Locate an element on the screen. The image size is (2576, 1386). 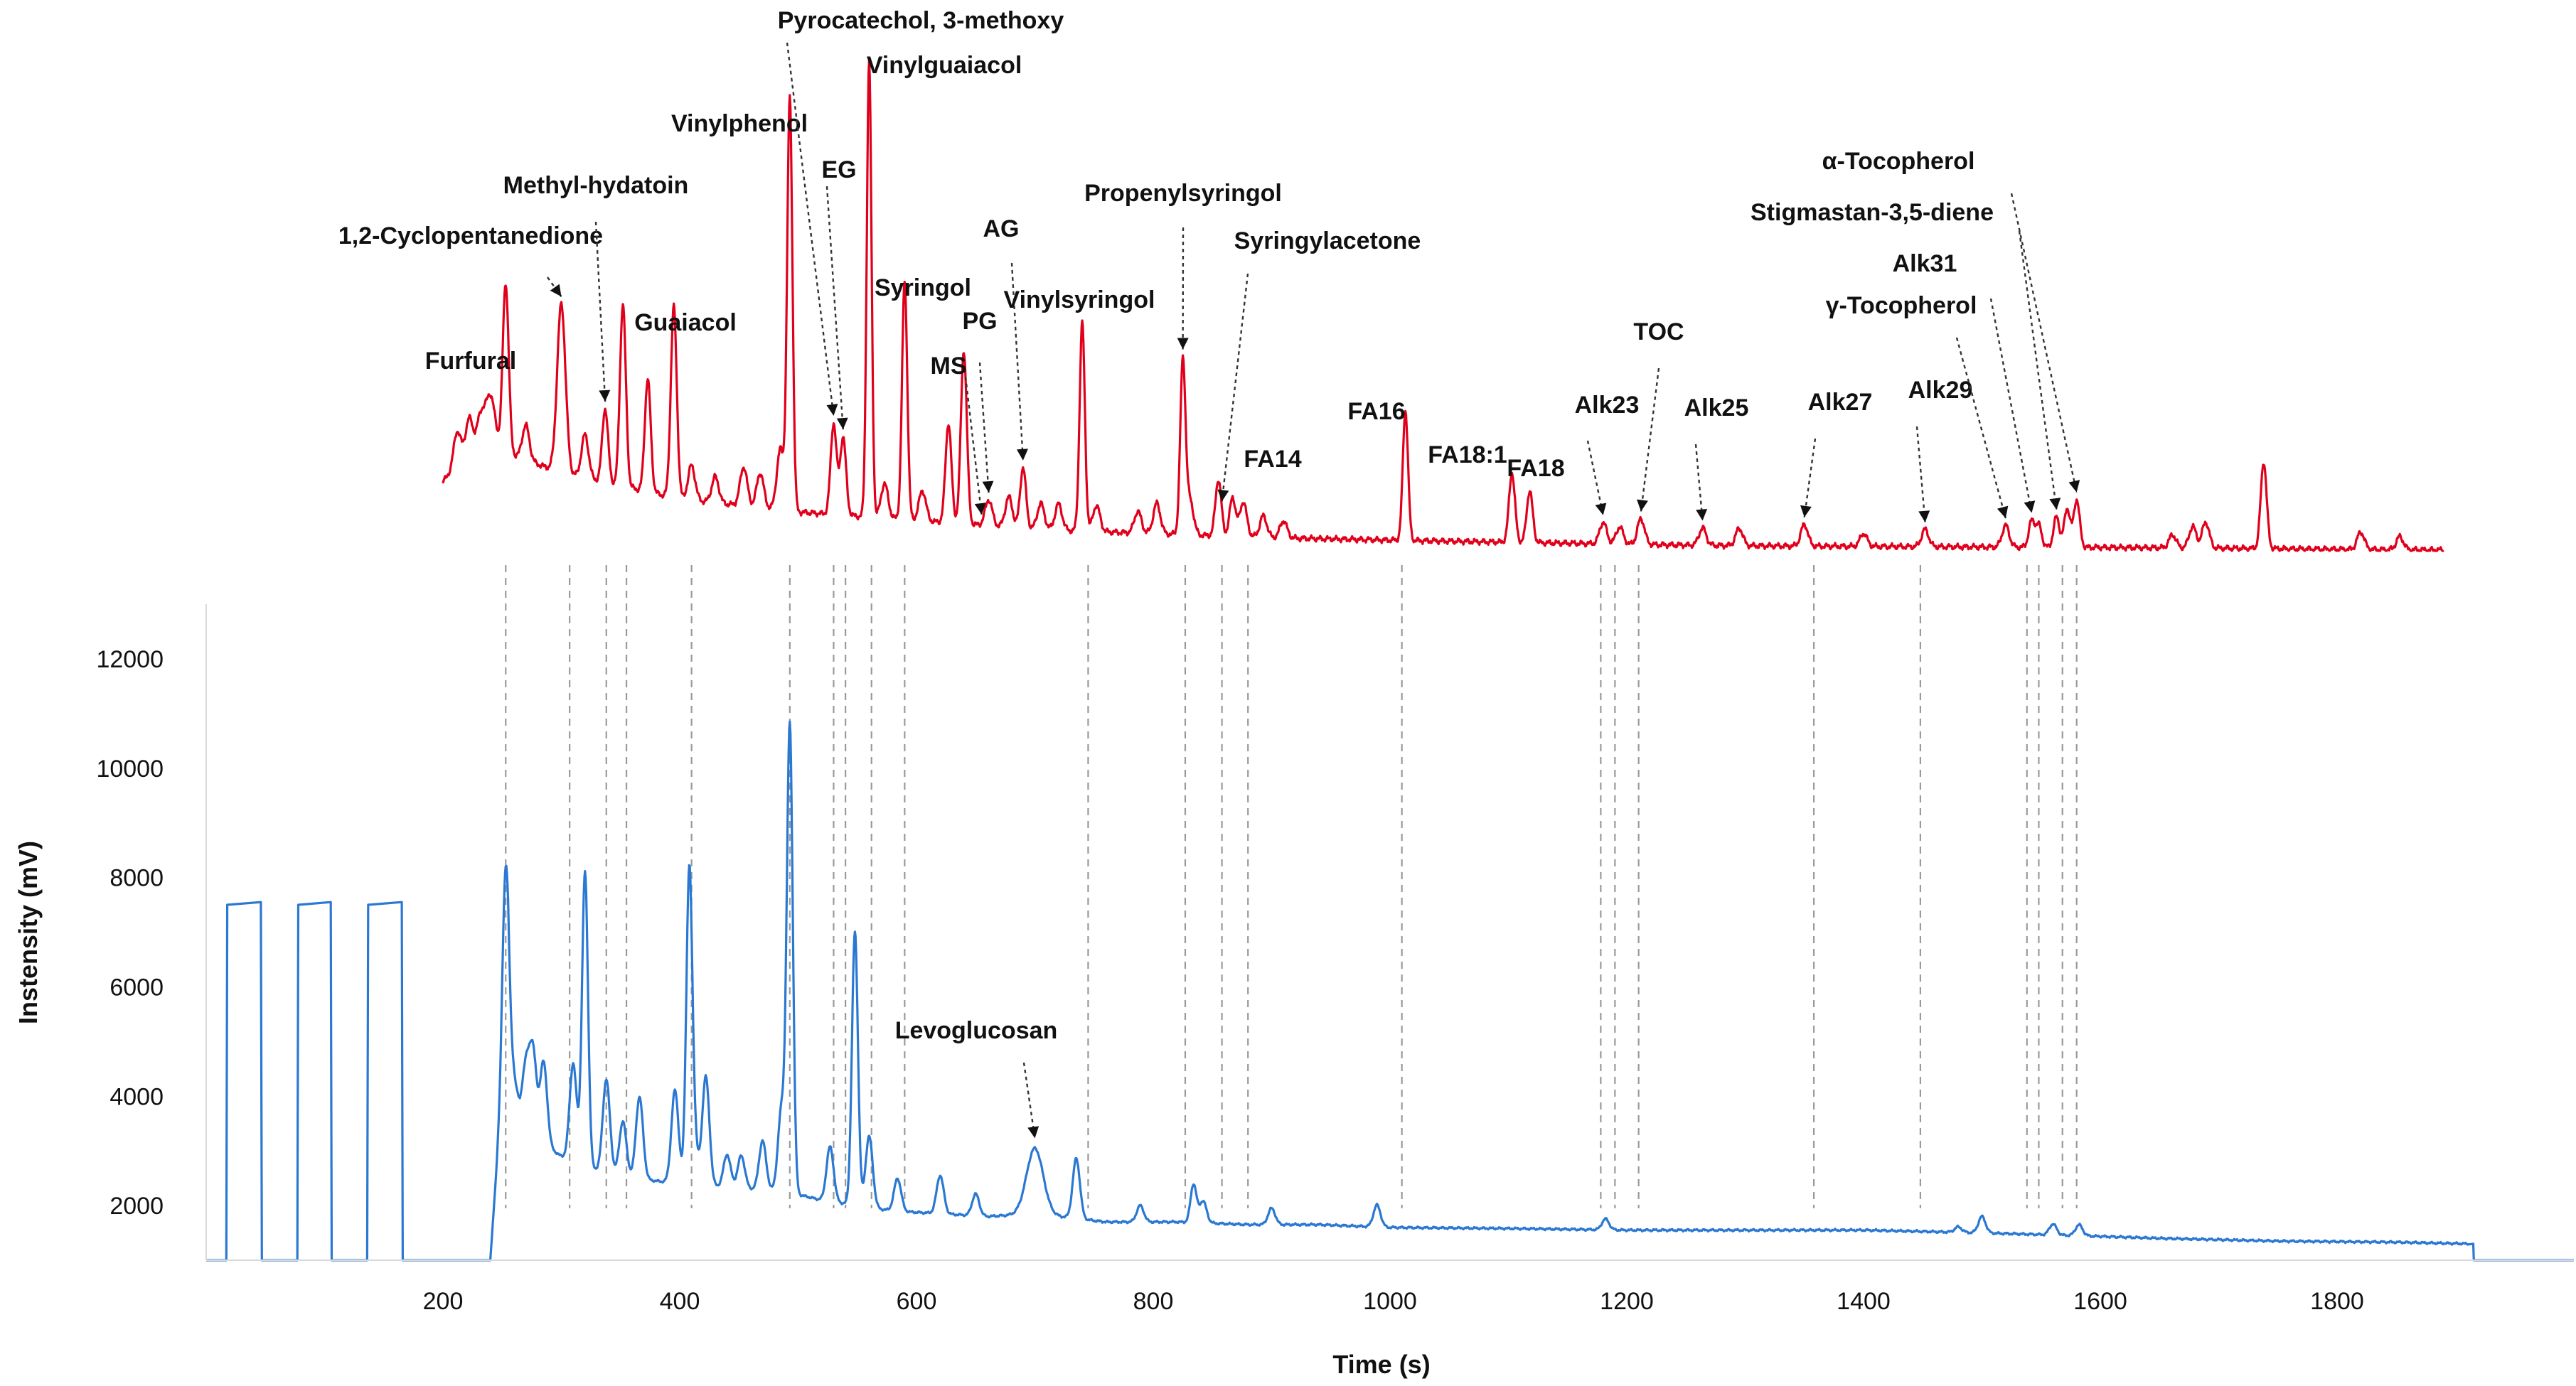
x-tick-label: 1400 is located at coordinates (1864, 1301).